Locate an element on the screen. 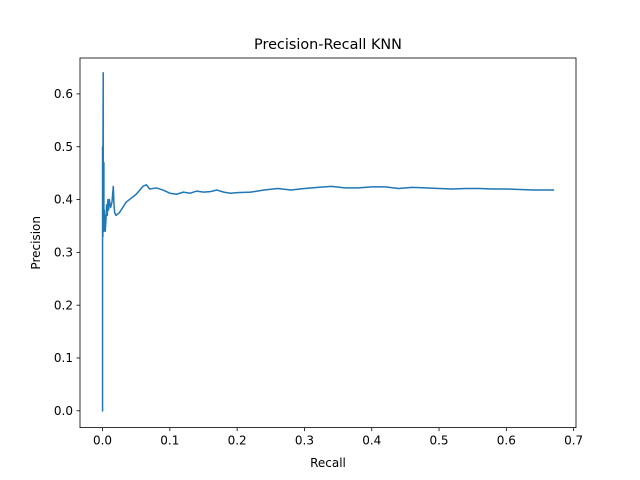  x-tick-label: 0.0 is located at coordinates (102, 441).